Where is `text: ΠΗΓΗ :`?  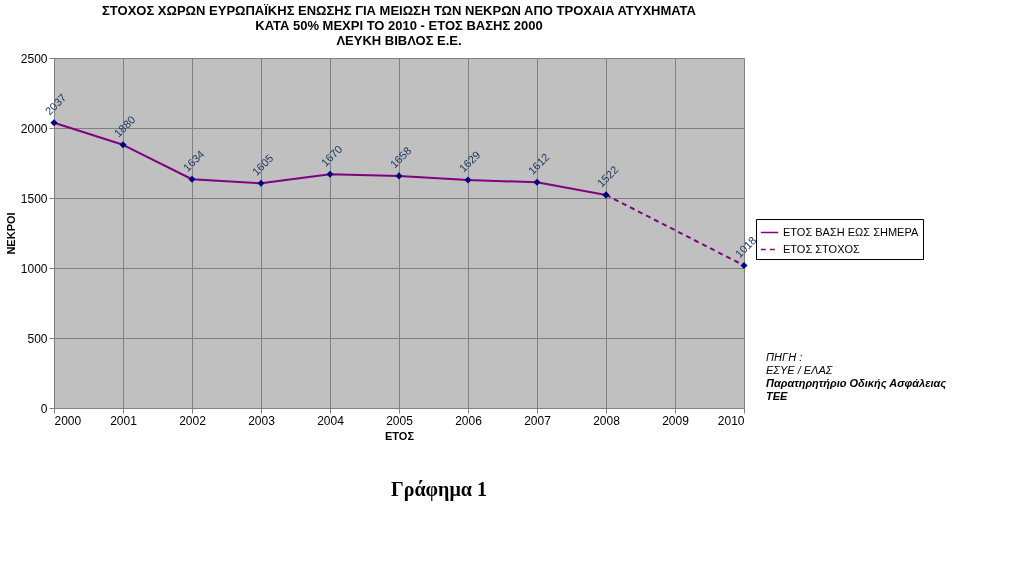 text: ΠΗΓΗ : is located at coordinates (784, 357).